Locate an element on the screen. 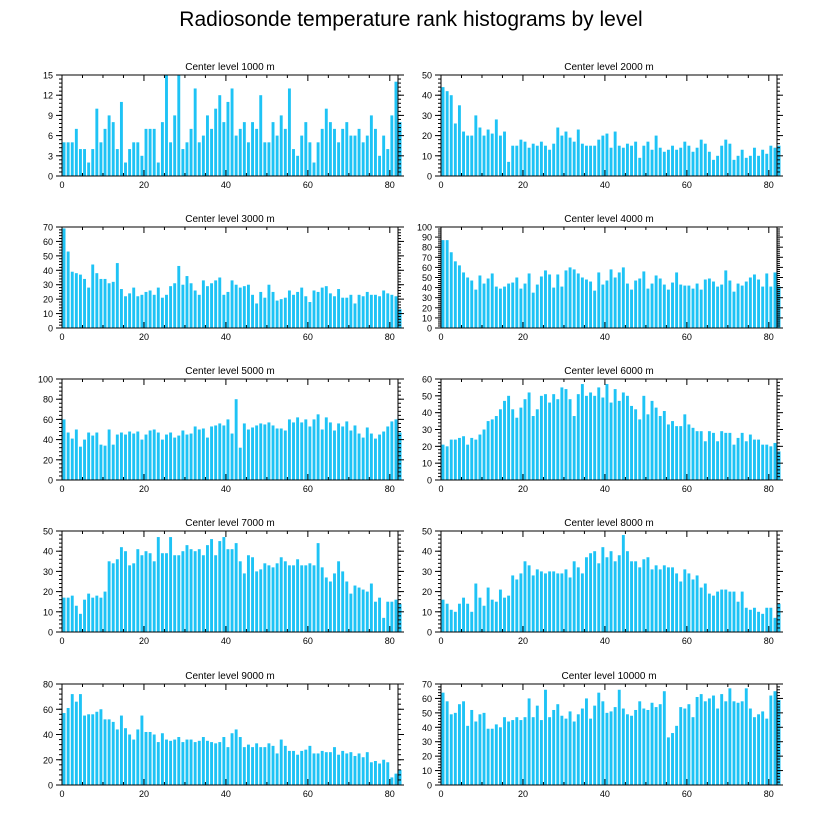 The image size is (822, 824). y-tick-label: 15 is located at coordinates (48, 76).